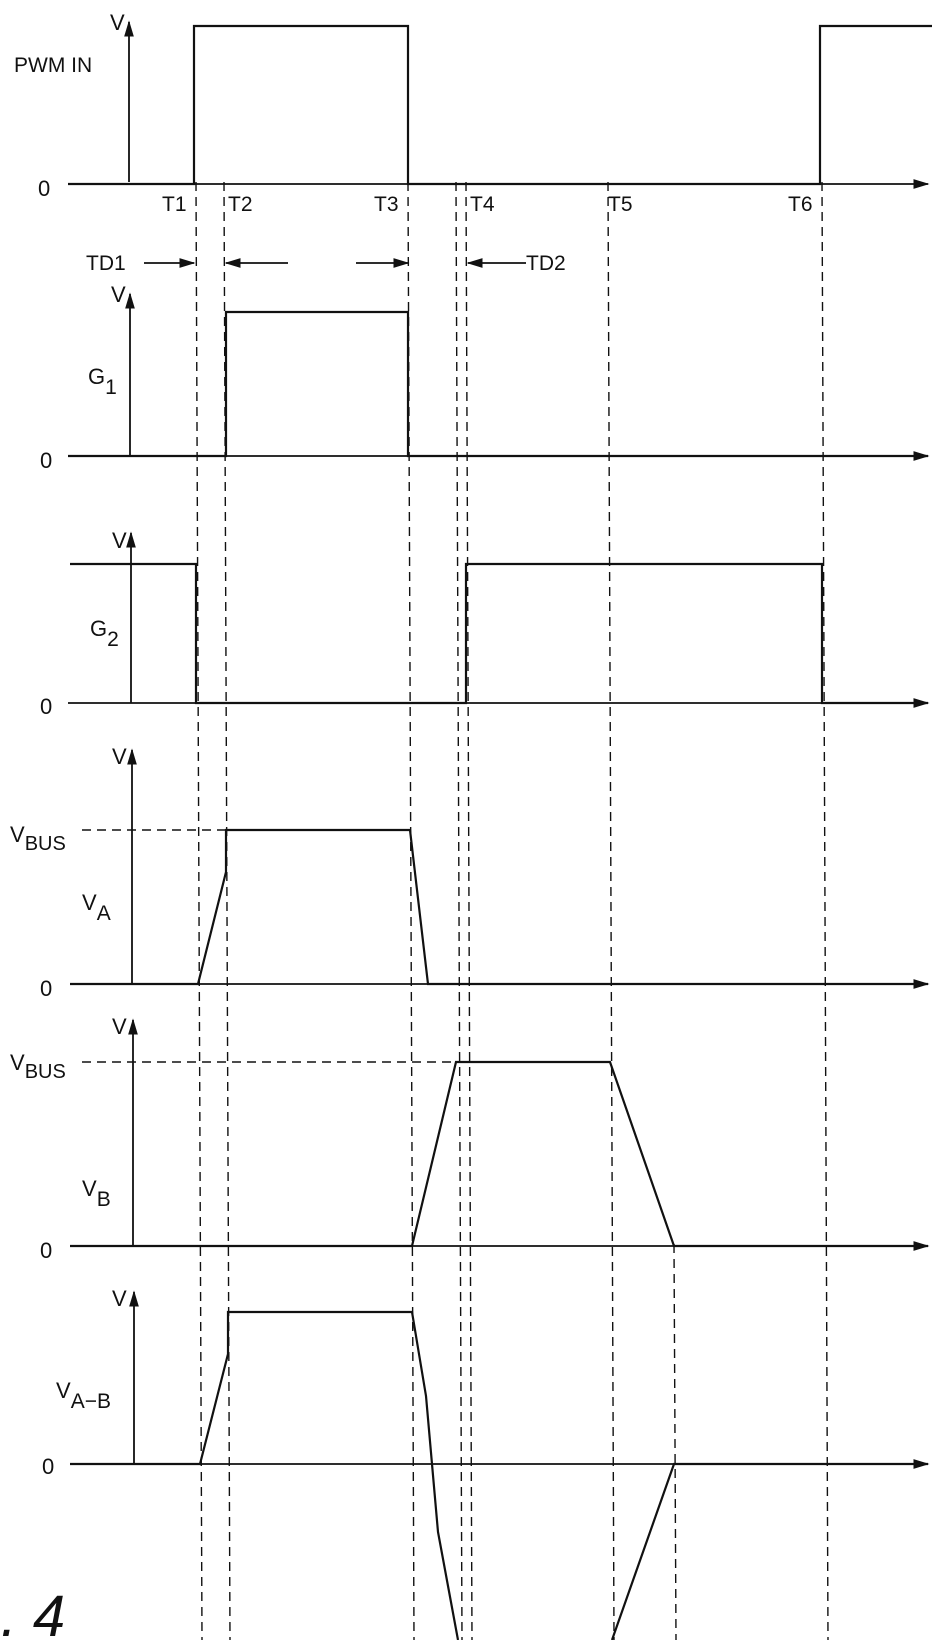 This screenshot has height=1640, width=932. I want to click on figure-label: FIG. 4, so click(32, 1612).